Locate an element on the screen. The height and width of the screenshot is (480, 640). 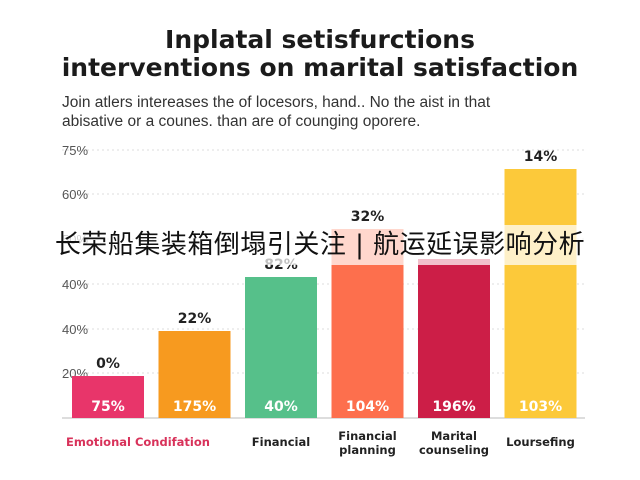
bar-value-label: 40% is located at coordinates (281, 407).